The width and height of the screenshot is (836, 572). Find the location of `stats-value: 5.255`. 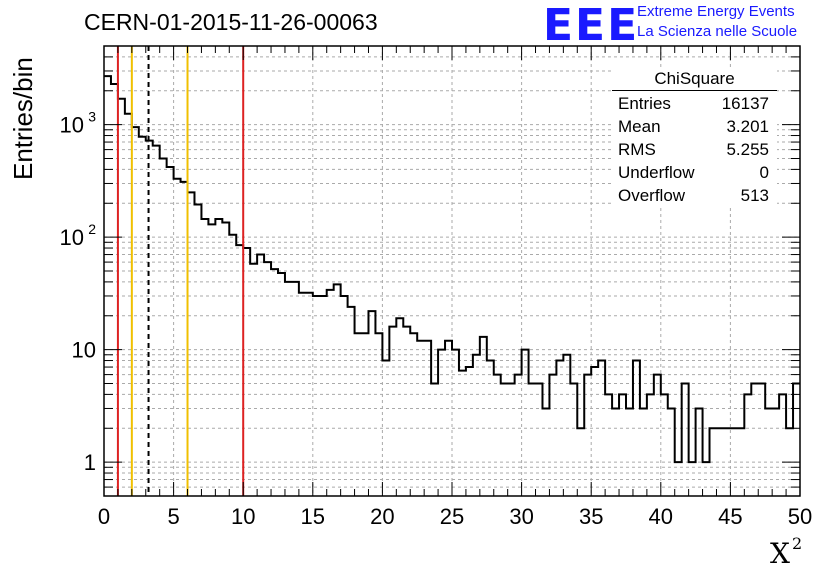

stats-value: 5.255 is located at coordinates (747, 149).